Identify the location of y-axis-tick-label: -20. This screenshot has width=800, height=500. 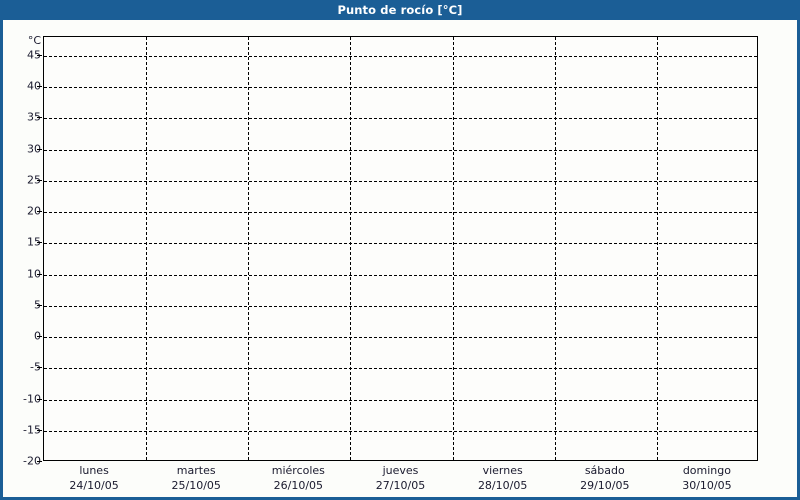
(32, 461).